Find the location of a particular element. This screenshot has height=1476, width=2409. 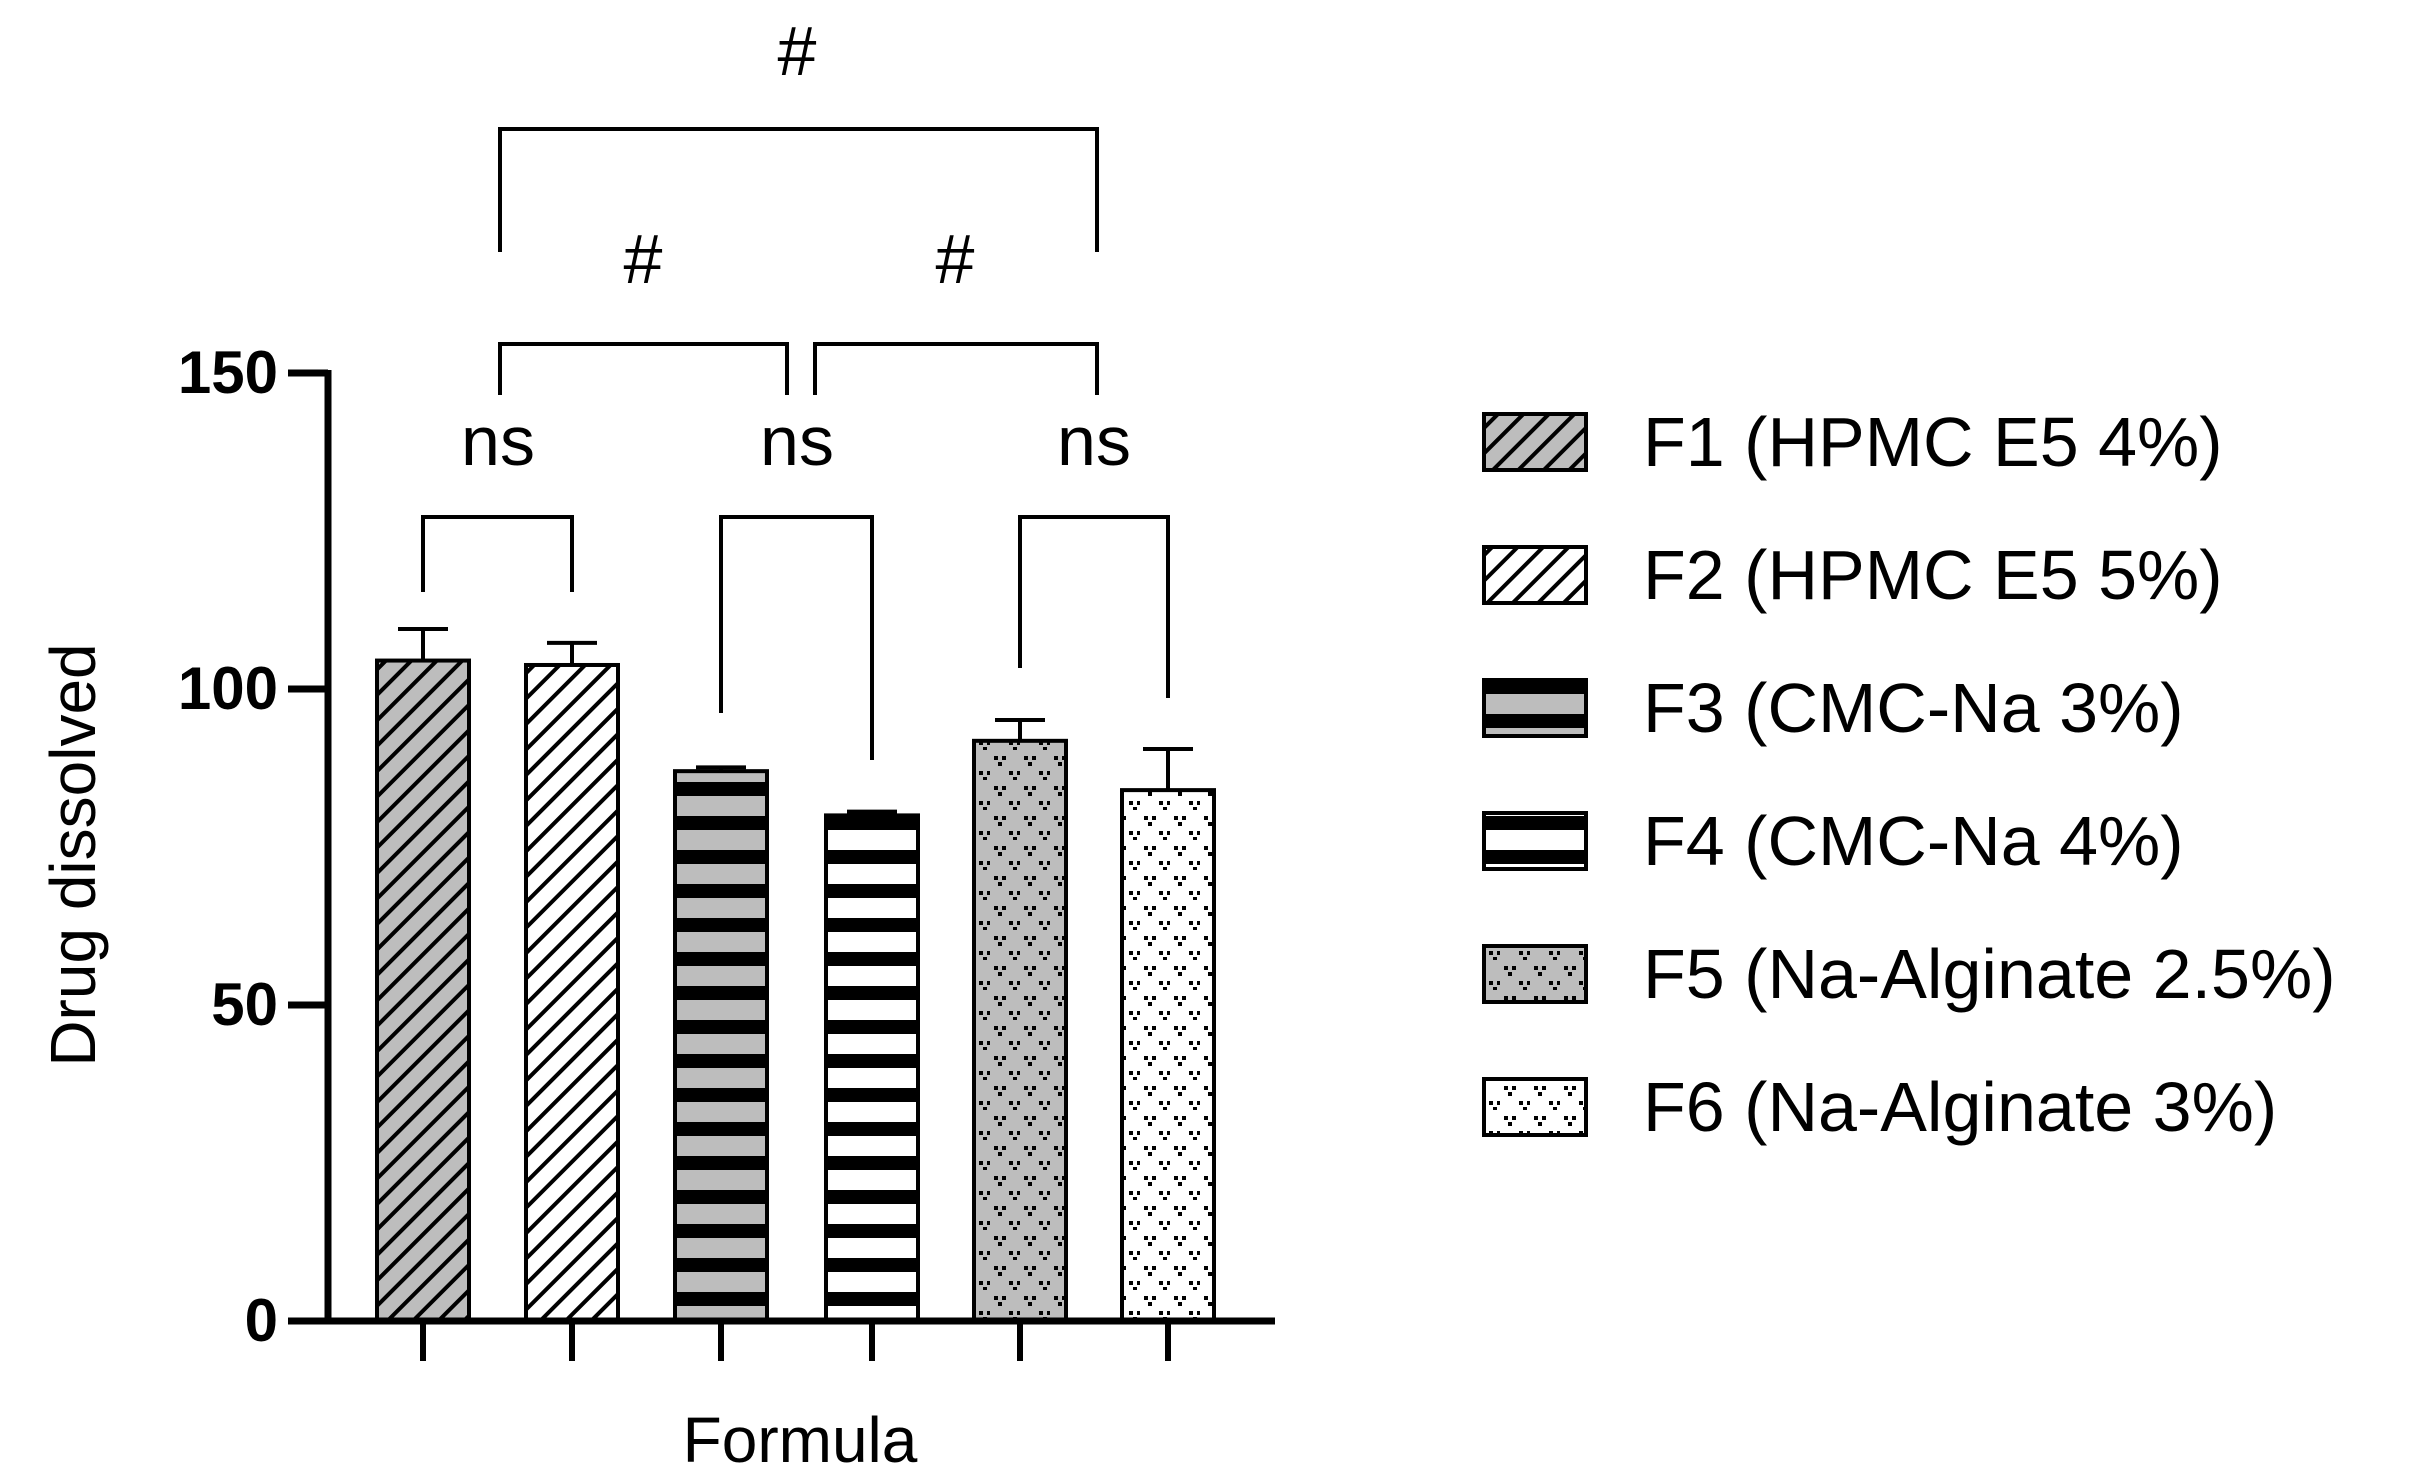

comparison-label-5: # is located at coordinates (955, 259).